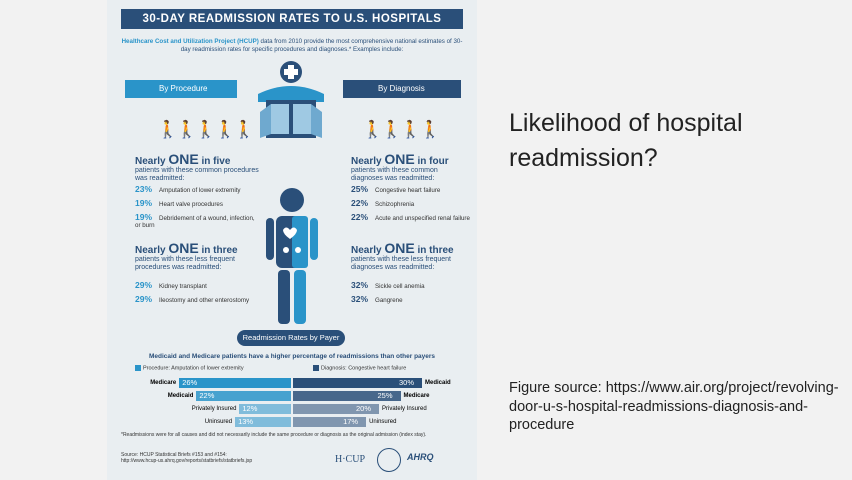 Image resolution: width=852 pixels, height=480 pixels. I want to click on slide-question: Likelihood of hospital readmission?, so click(626, 140).